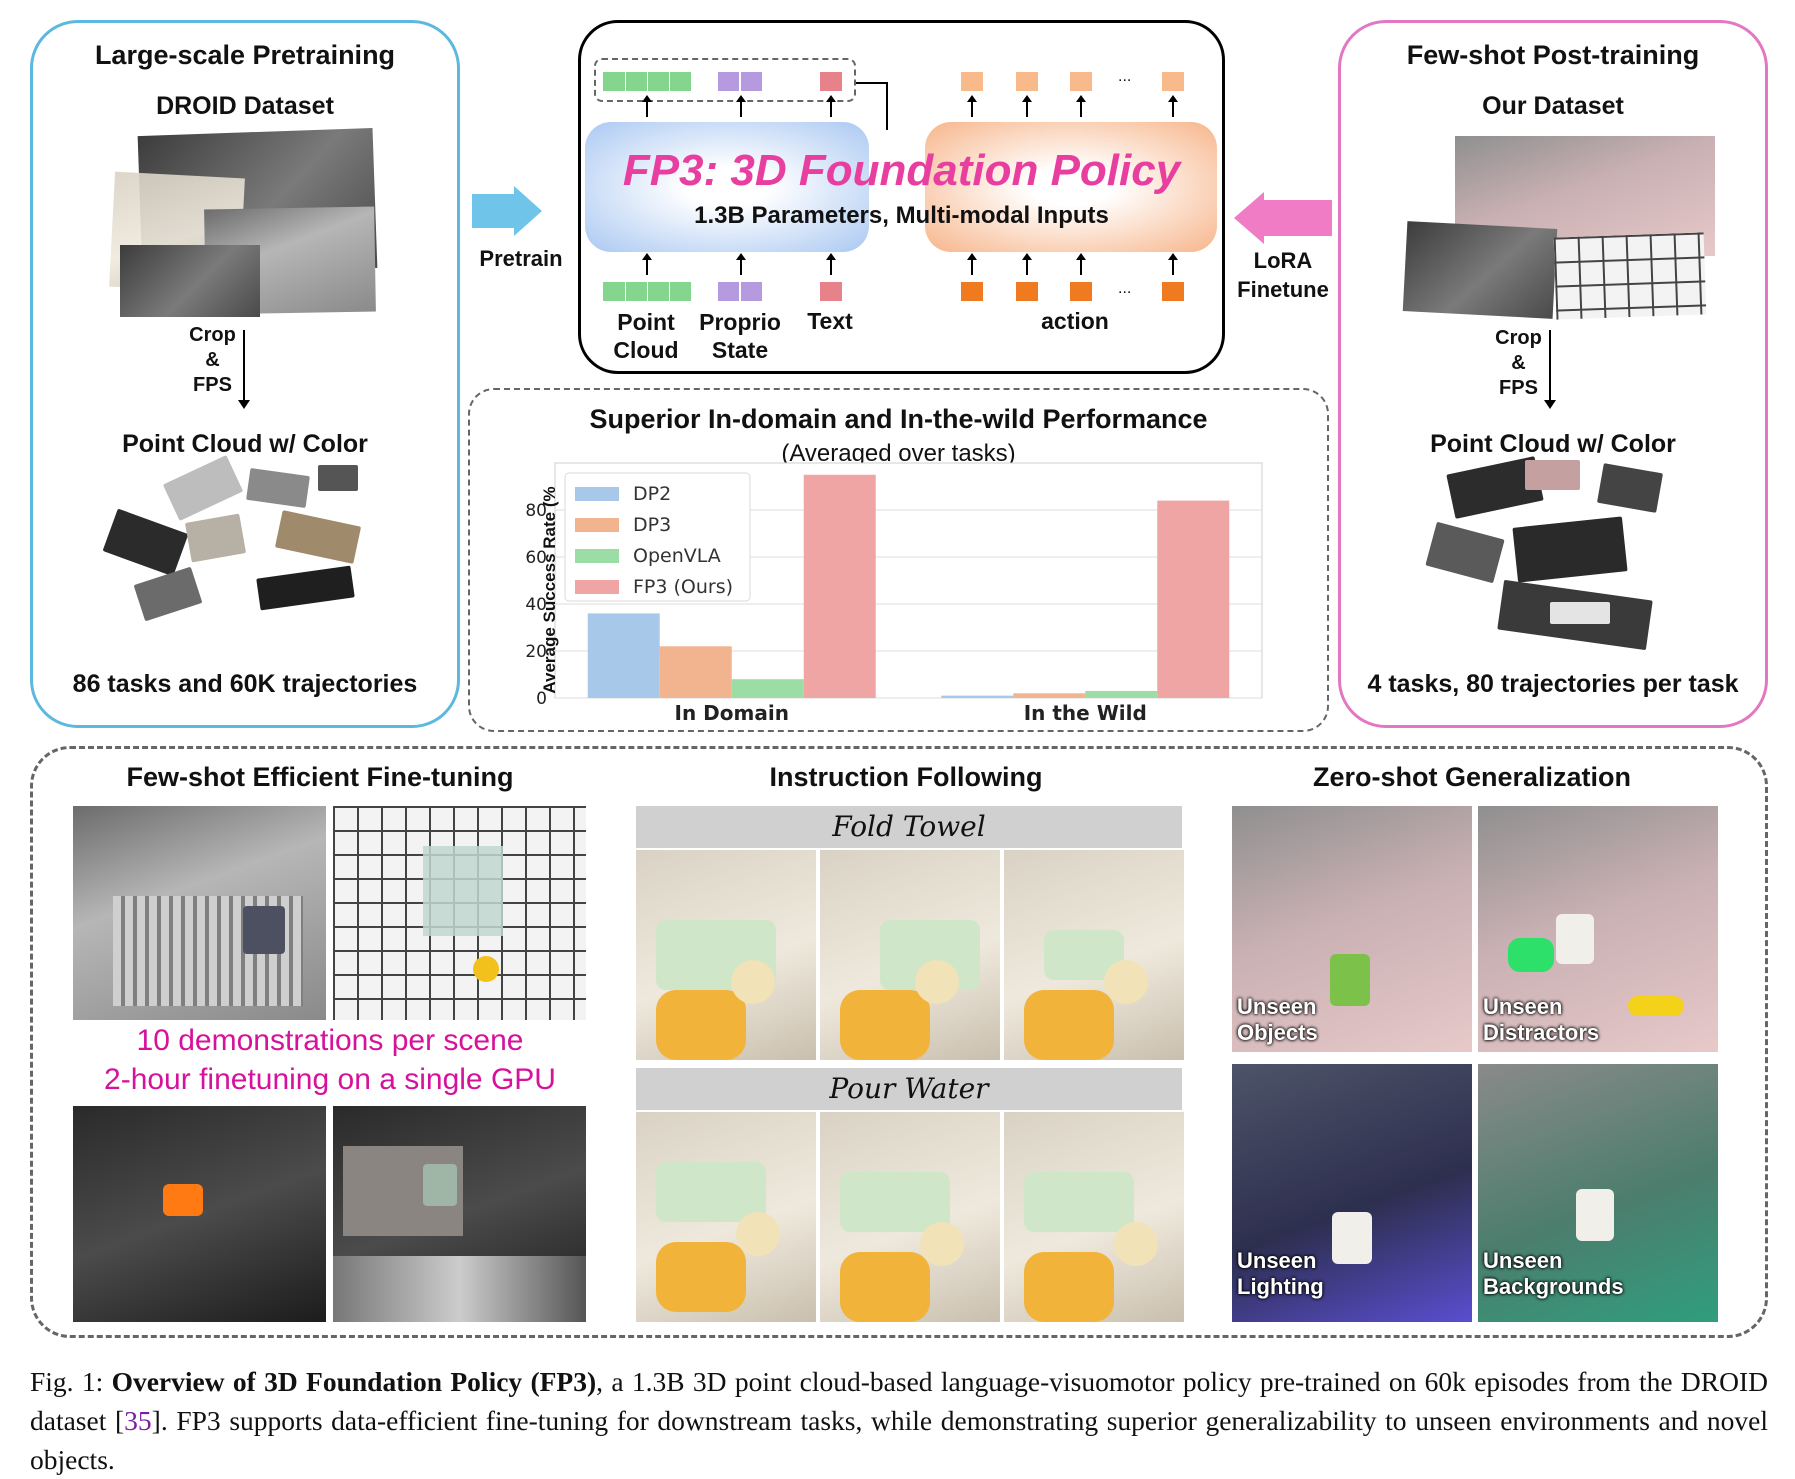 The image size is (1795, 1479). Describe the element at coordinates (647, 81) in the screenshot. I see `output-point-token` at that location.